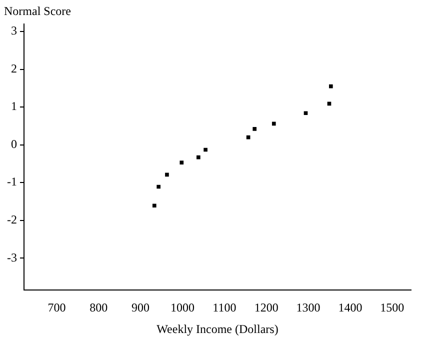 The height and width of the screenshot is (341, 421). Describe the element at coordinates (13, 68) in the screenshot. I see `y-tick-label: 2` at that location.